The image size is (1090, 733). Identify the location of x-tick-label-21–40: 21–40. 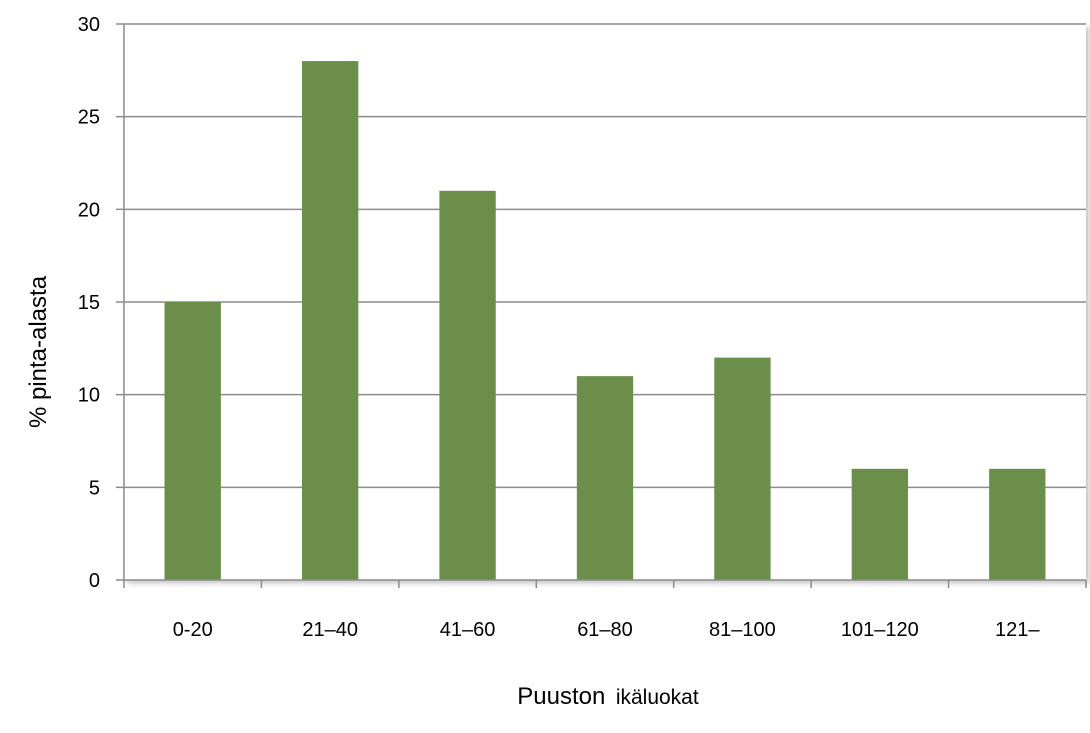
(330, 630).